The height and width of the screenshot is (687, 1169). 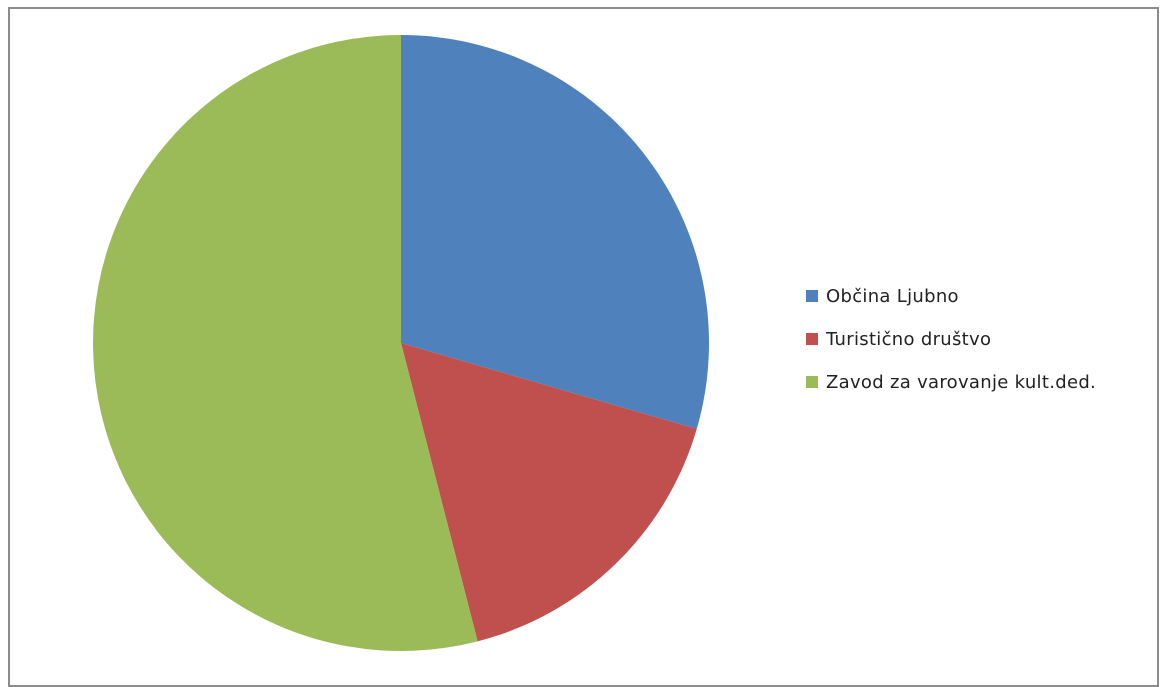 I want to click on pie-slice-turisticno-drustvo, so click(x=549, y=492).